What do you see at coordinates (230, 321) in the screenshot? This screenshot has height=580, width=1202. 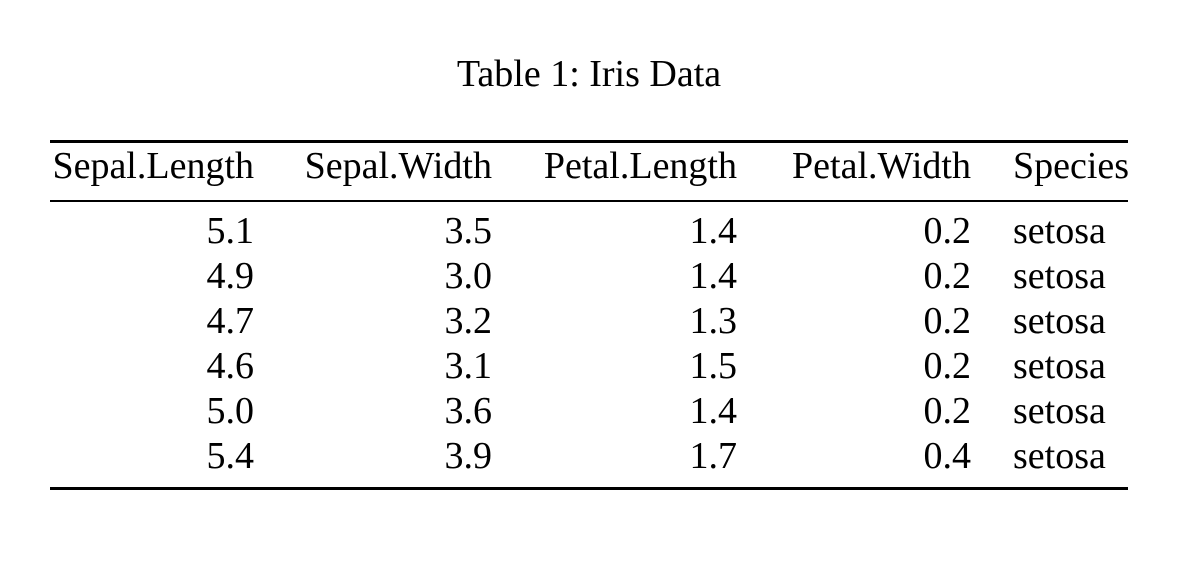 I see `cell-sepal-length: 4.7` at bounding box center [230, 321].